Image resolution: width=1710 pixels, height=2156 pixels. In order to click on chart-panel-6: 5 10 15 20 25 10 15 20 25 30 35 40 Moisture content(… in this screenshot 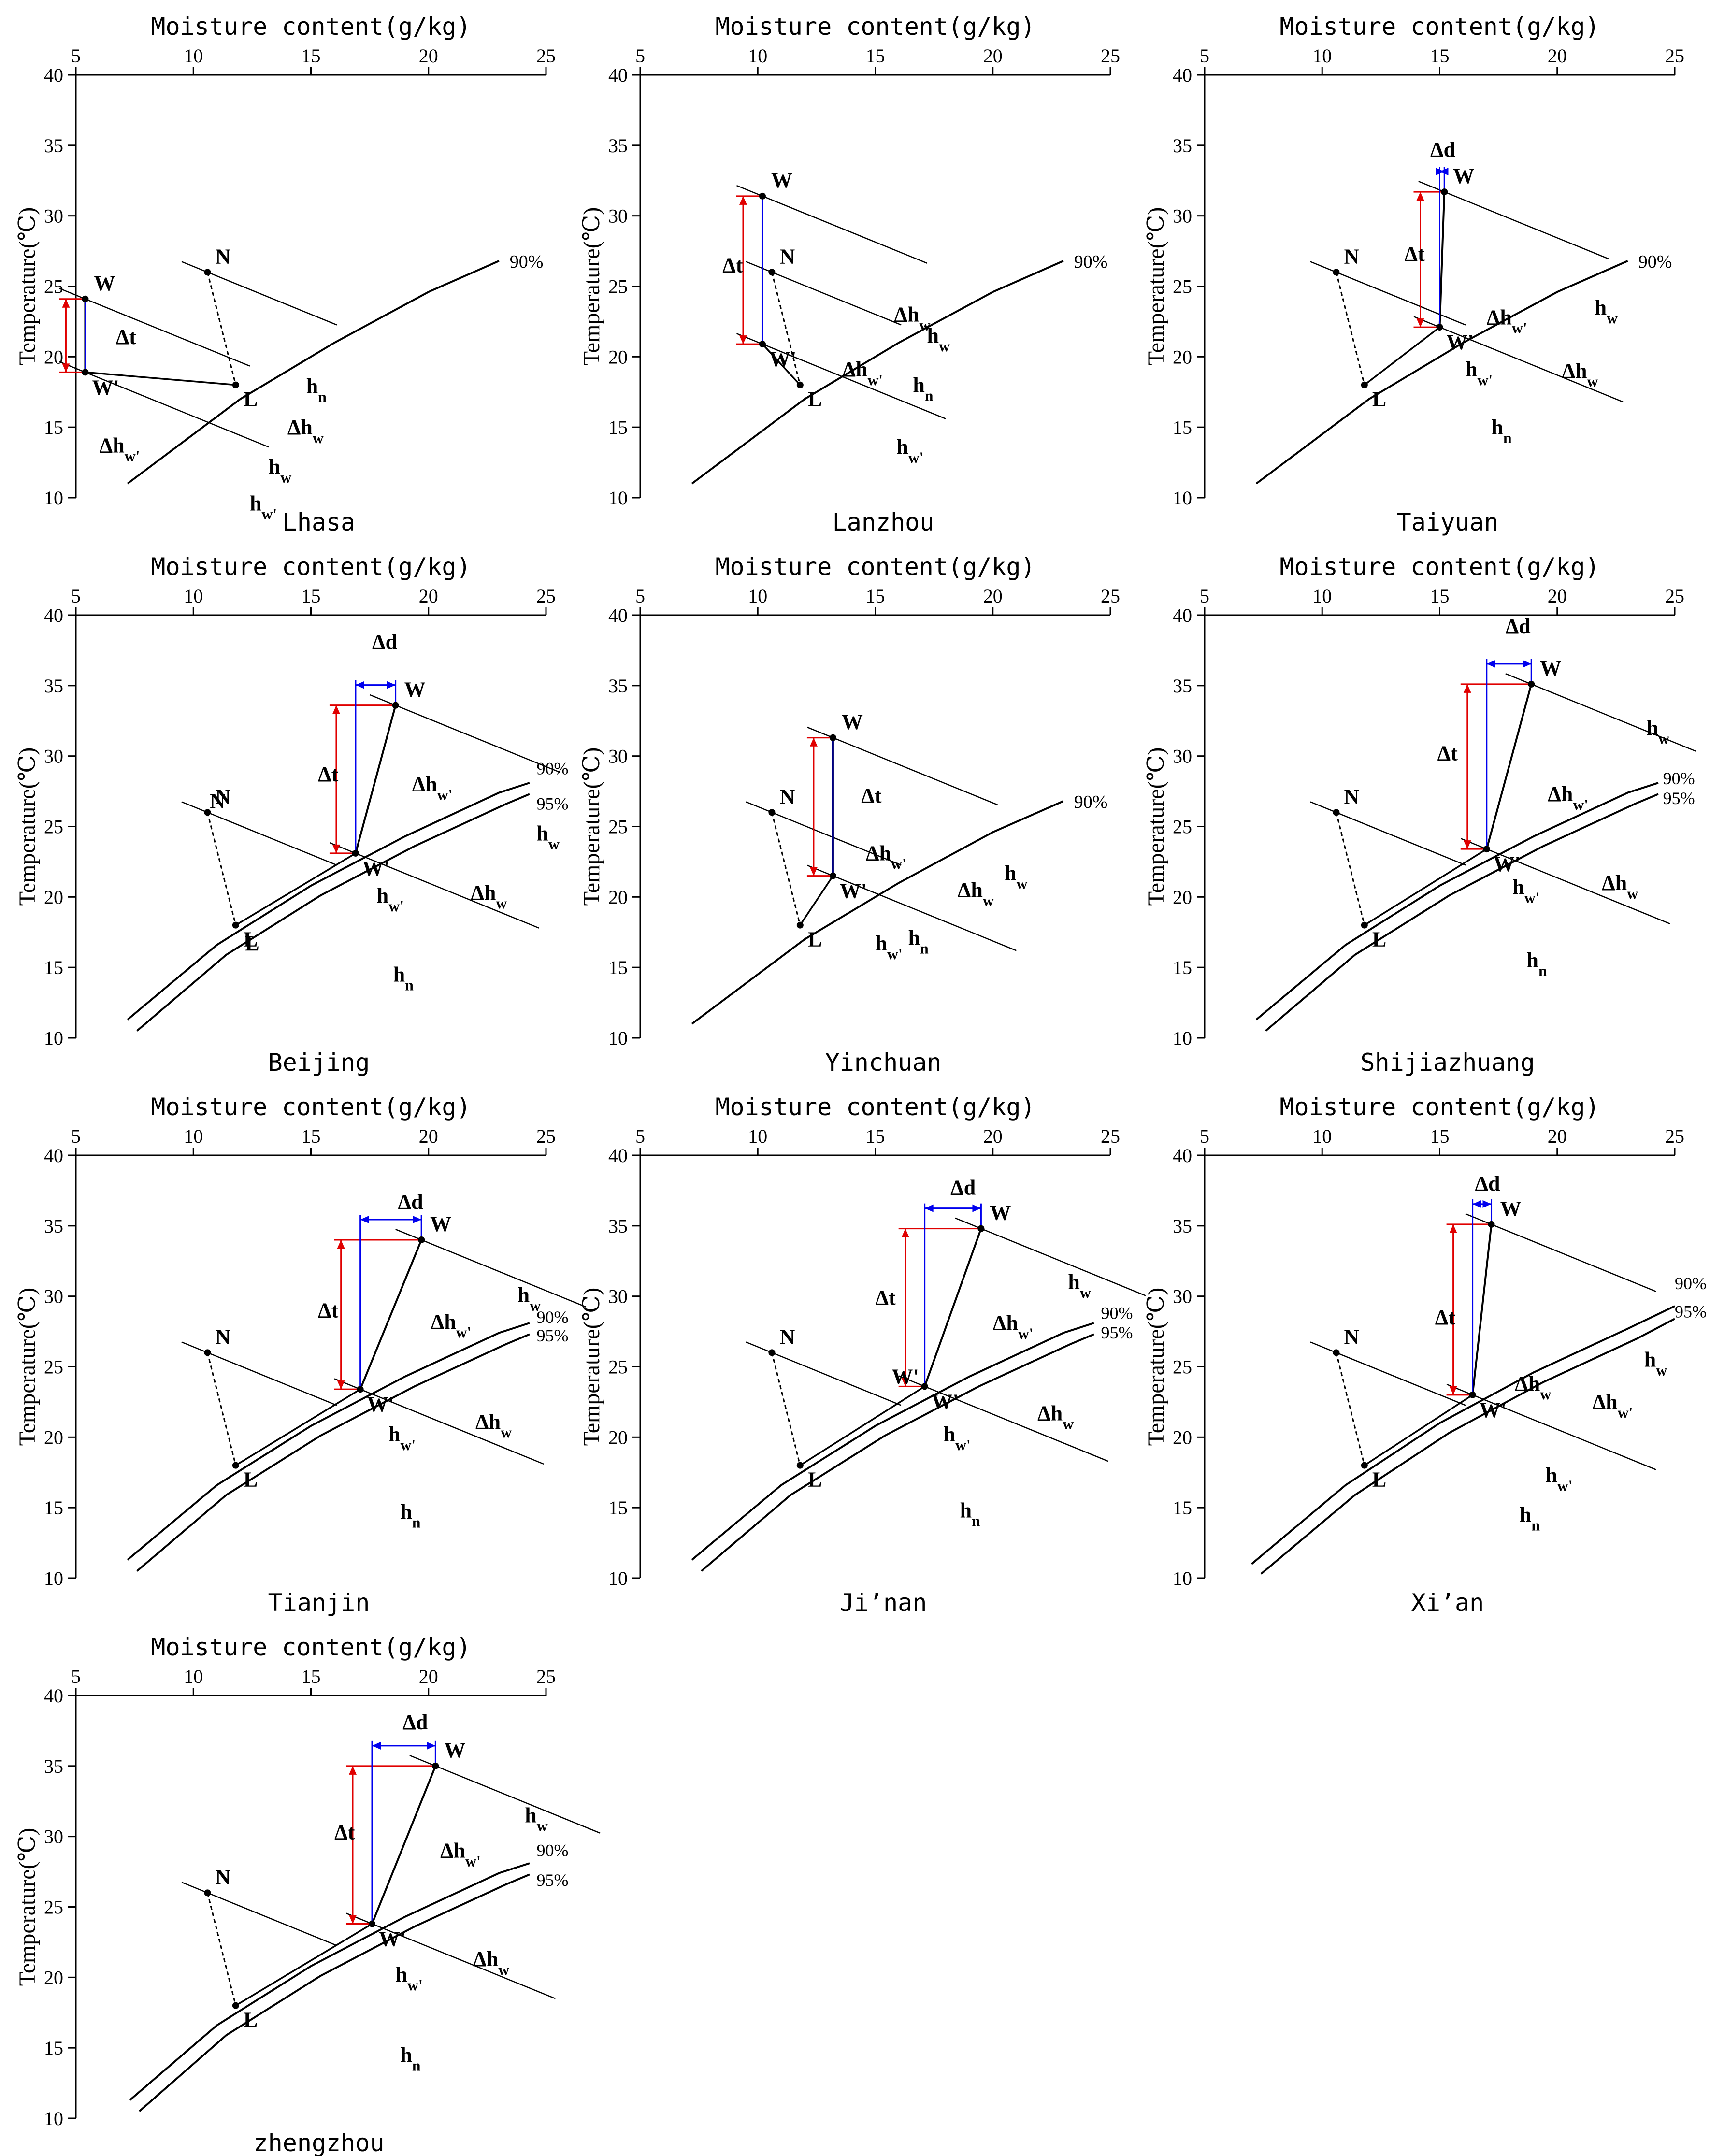, I will do `click(1419, 815)`.